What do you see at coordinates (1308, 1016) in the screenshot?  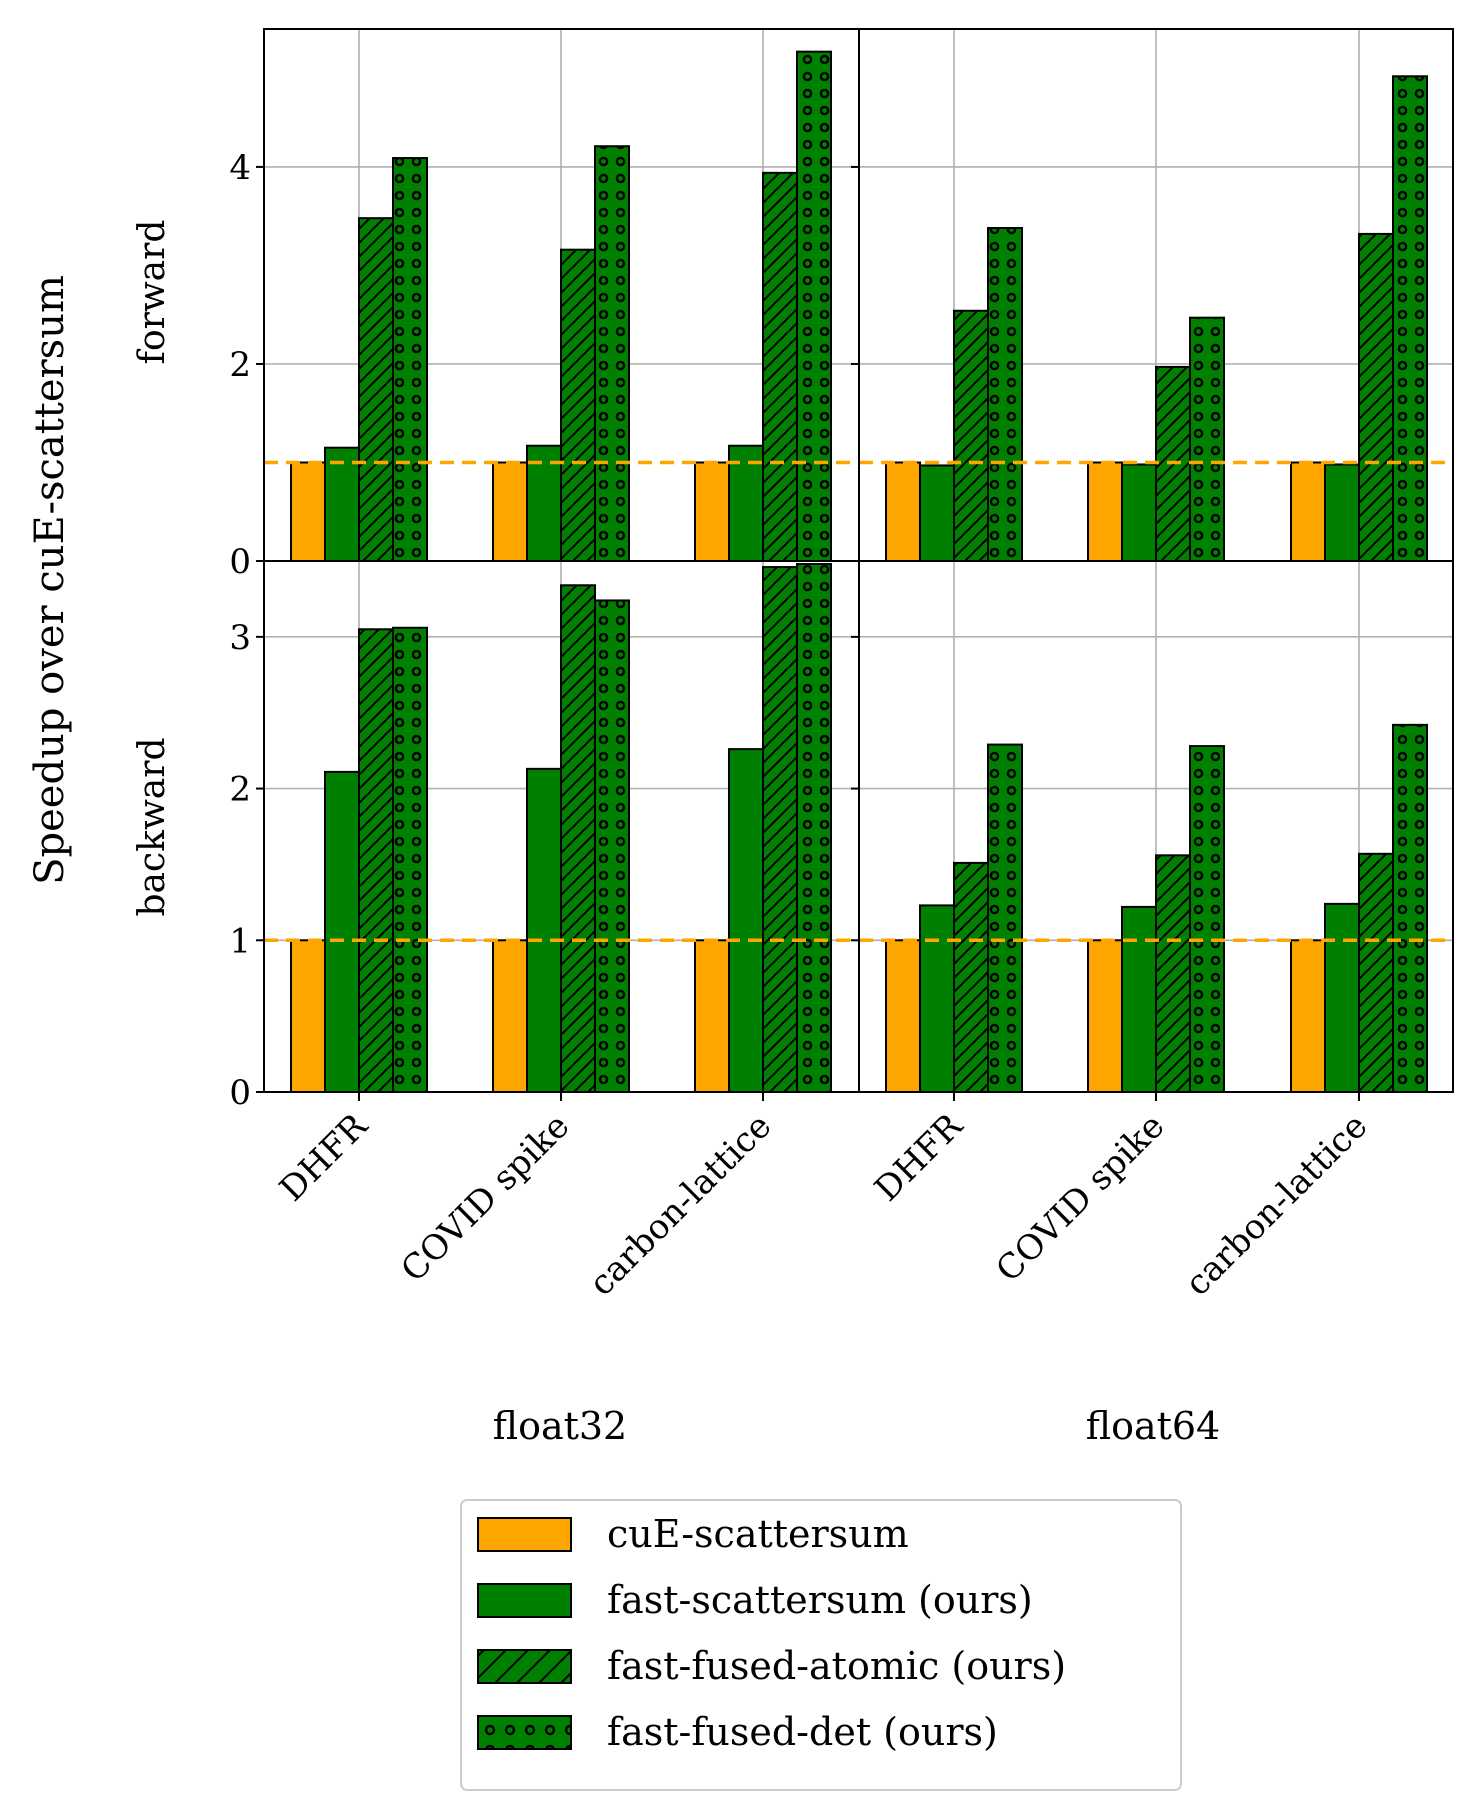 I see `bar-backward-float64-carbon-lattice-cue-scattersum` at bounding box center [1308, 1016].